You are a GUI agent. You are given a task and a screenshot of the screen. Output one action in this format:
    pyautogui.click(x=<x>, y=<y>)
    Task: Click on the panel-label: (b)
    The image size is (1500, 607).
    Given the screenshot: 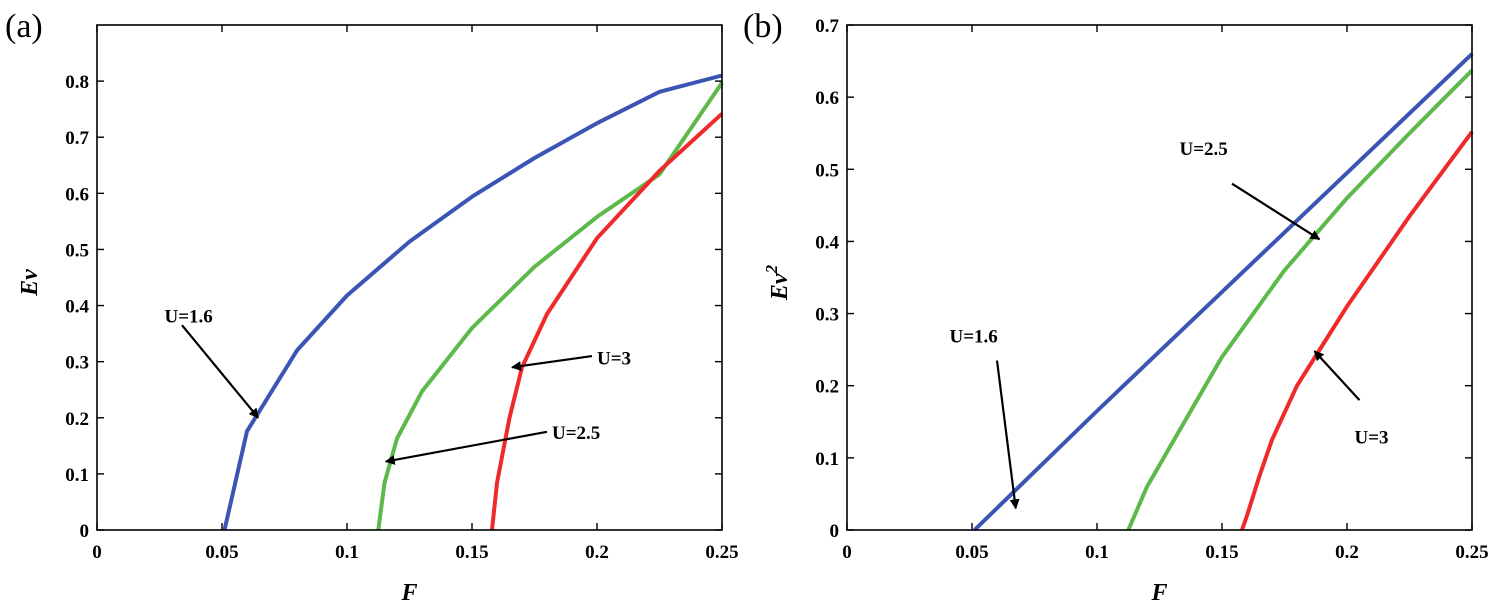 What is the action you would take?
    pyautogui.click(x=763, y=26)
    